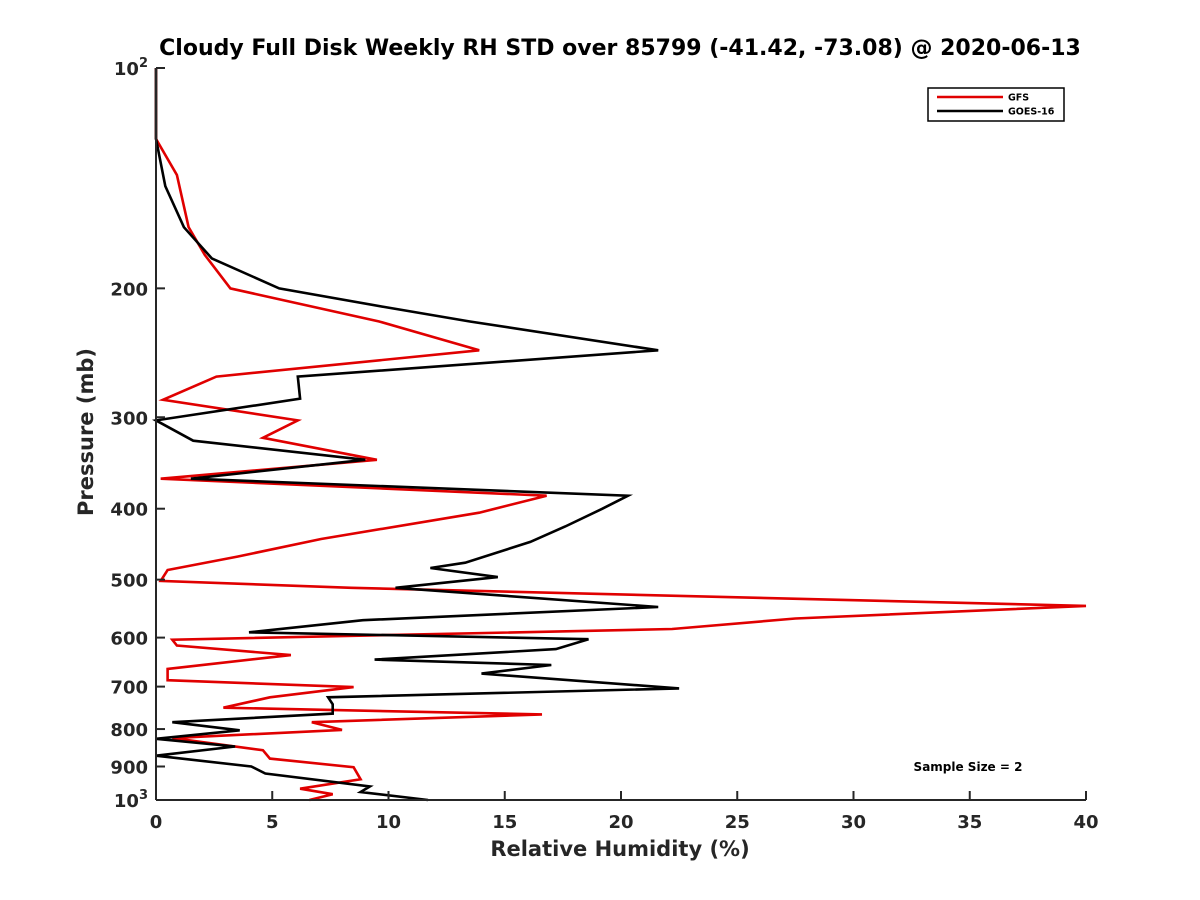 This screenshot has height=900, width=1200. Describe the element at coordinates (388, 822) in the screenshot. I see `x-tick-label: 10` at that location.